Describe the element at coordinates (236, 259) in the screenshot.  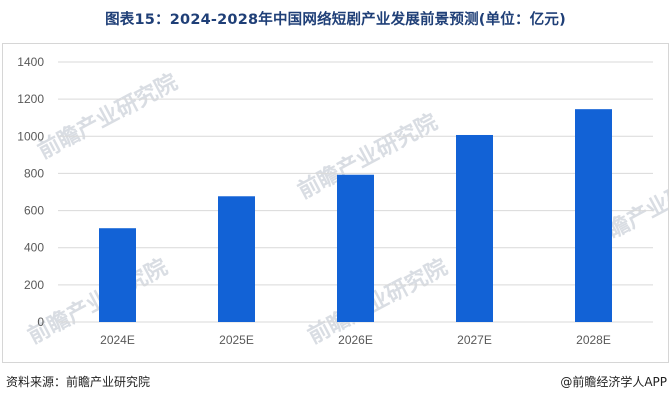
I see `bar-2025E` at that location.